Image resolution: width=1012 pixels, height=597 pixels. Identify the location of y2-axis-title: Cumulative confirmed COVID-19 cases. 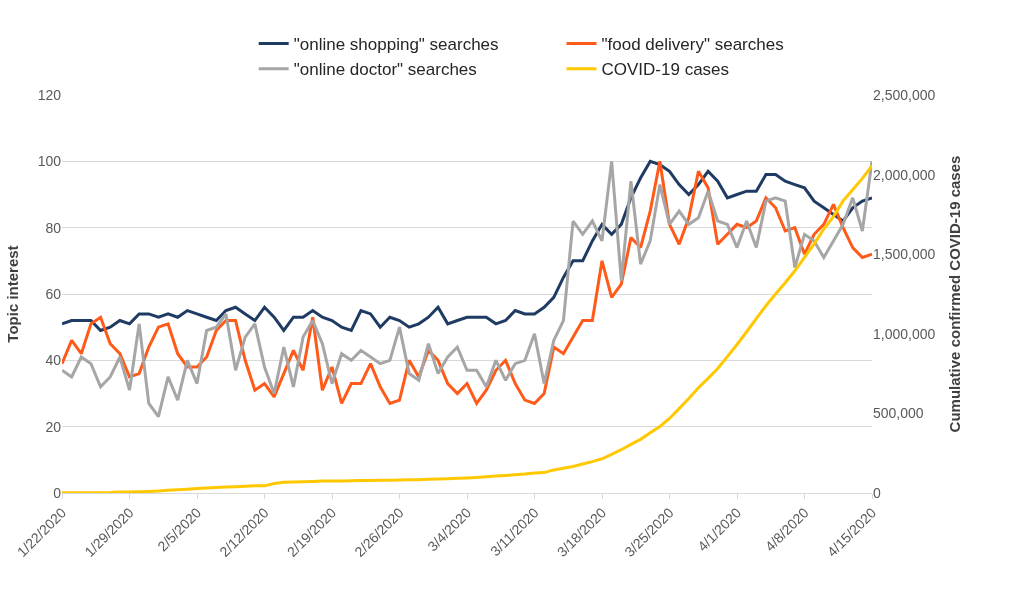
(955, 294).